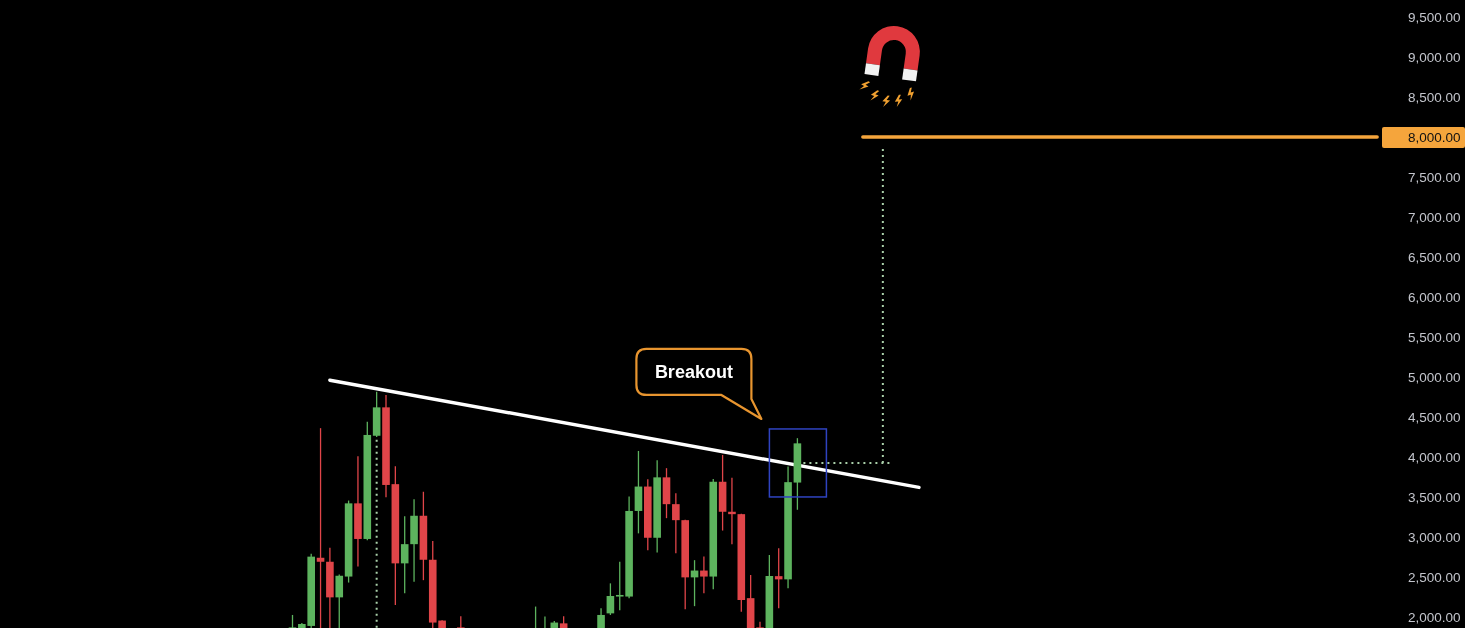  Describe the element at coordinates (1434, 457) in the screenshot. I see `y-tick-label: 4,000.00` at that location.